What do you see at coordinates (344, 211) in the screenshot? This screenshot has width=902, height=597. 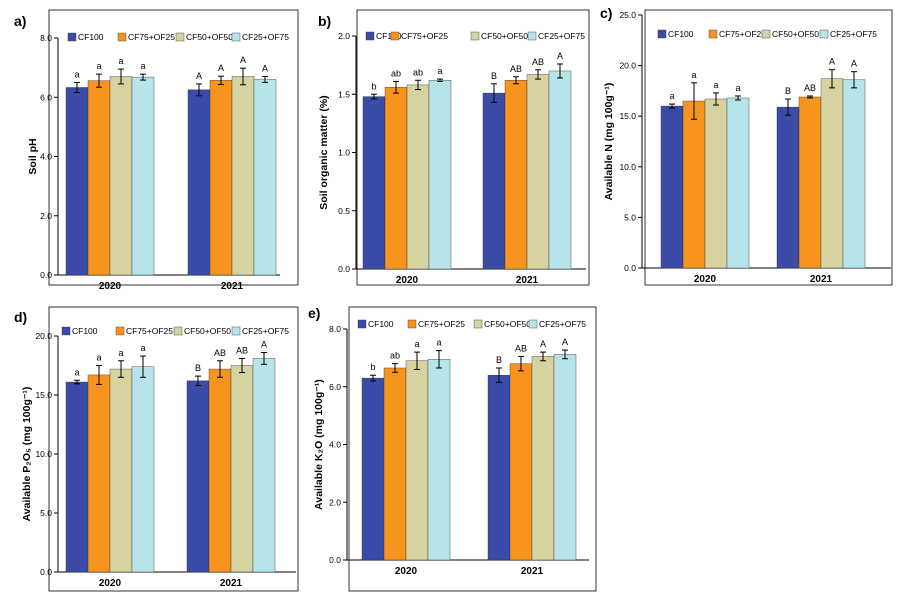 I see `y-tick-label: 0.5` at bounding box center [344, 211].